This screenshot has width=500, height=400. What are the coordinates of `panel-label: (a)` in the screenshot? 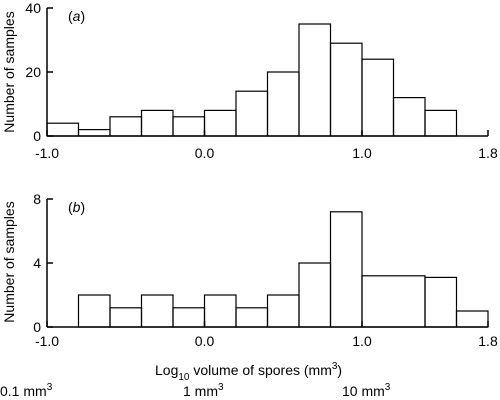 It's located at (76, 16).